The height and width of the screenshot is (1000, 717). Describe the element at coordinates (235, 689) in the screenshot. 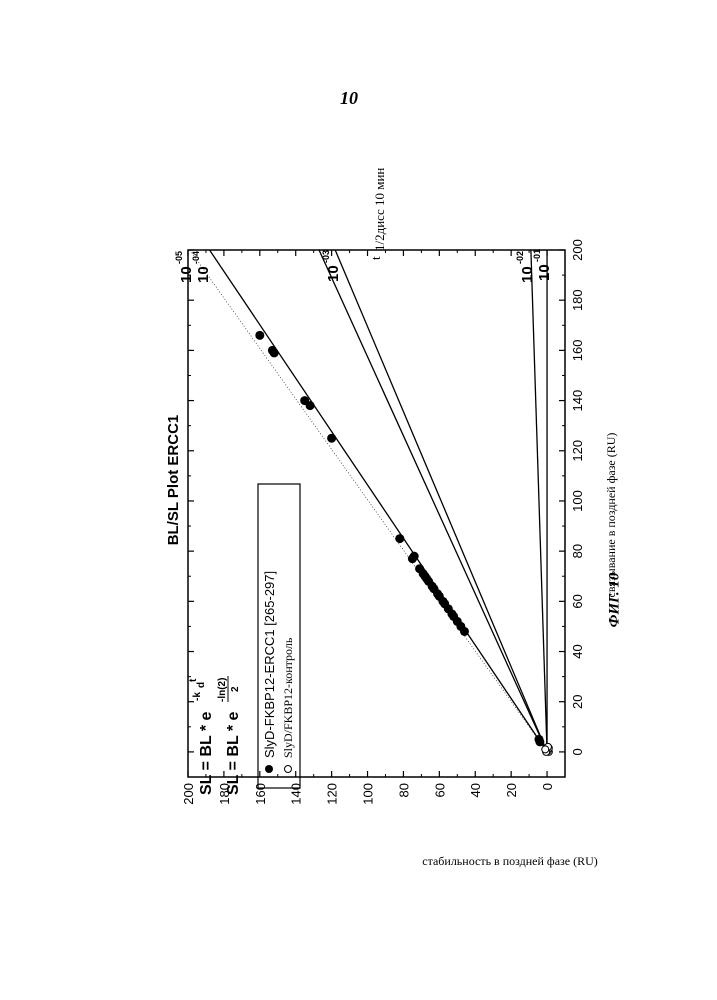

I see `svg-text: 2` at that location.